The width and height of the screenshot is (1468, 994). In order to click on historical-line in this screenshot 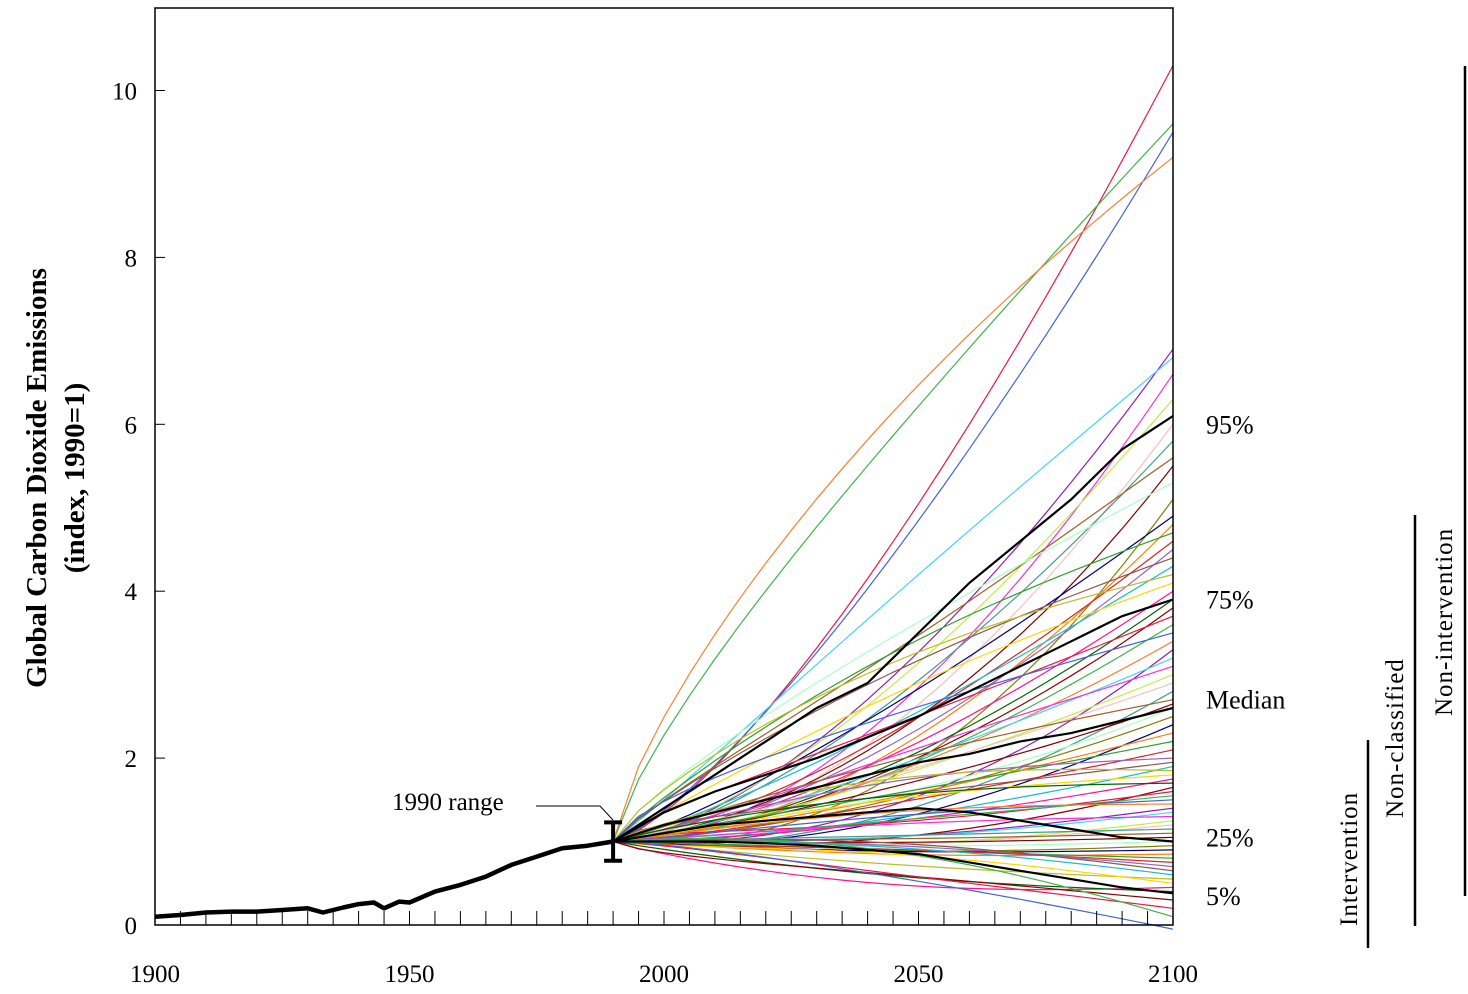, I will do `click(384, 879)`.